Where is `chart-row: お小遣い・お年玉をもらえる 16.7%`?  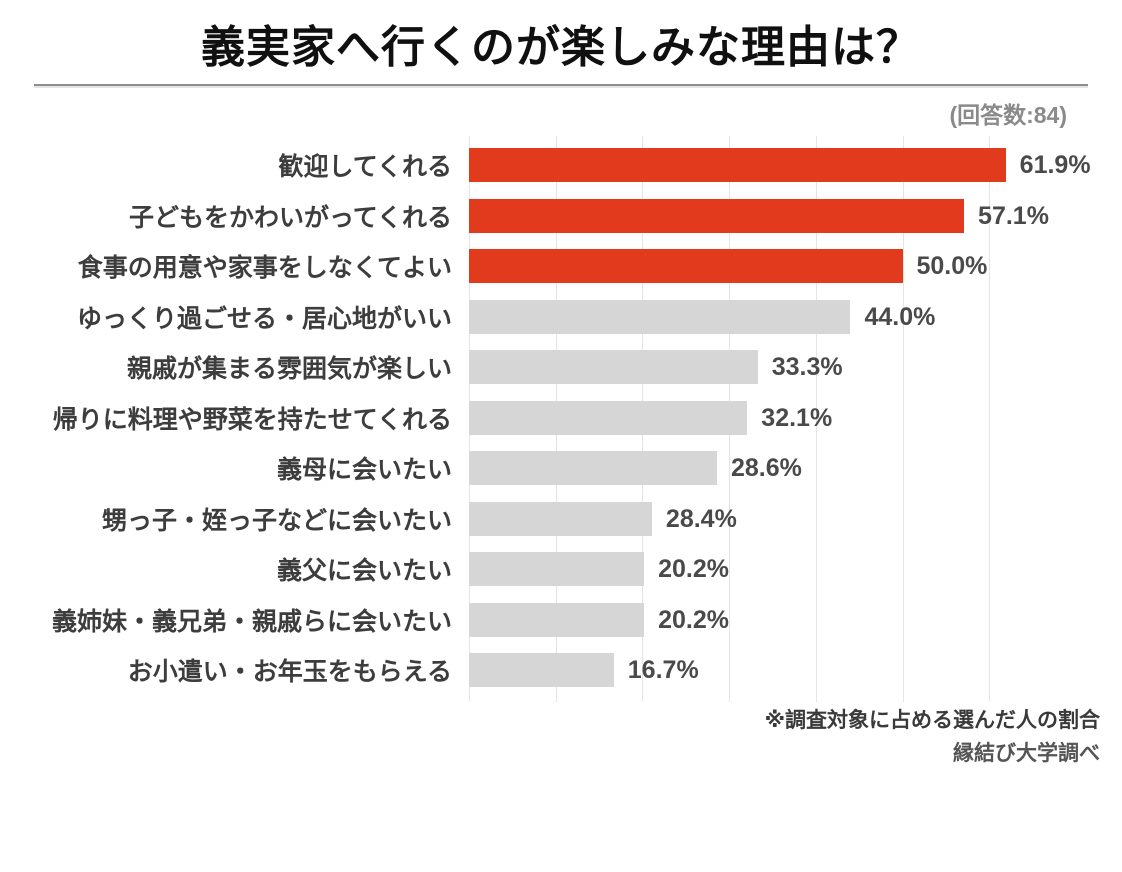 chart-row: お小遣い・お年玉をもらえる 16.7% is located at coordinates (561, 670).